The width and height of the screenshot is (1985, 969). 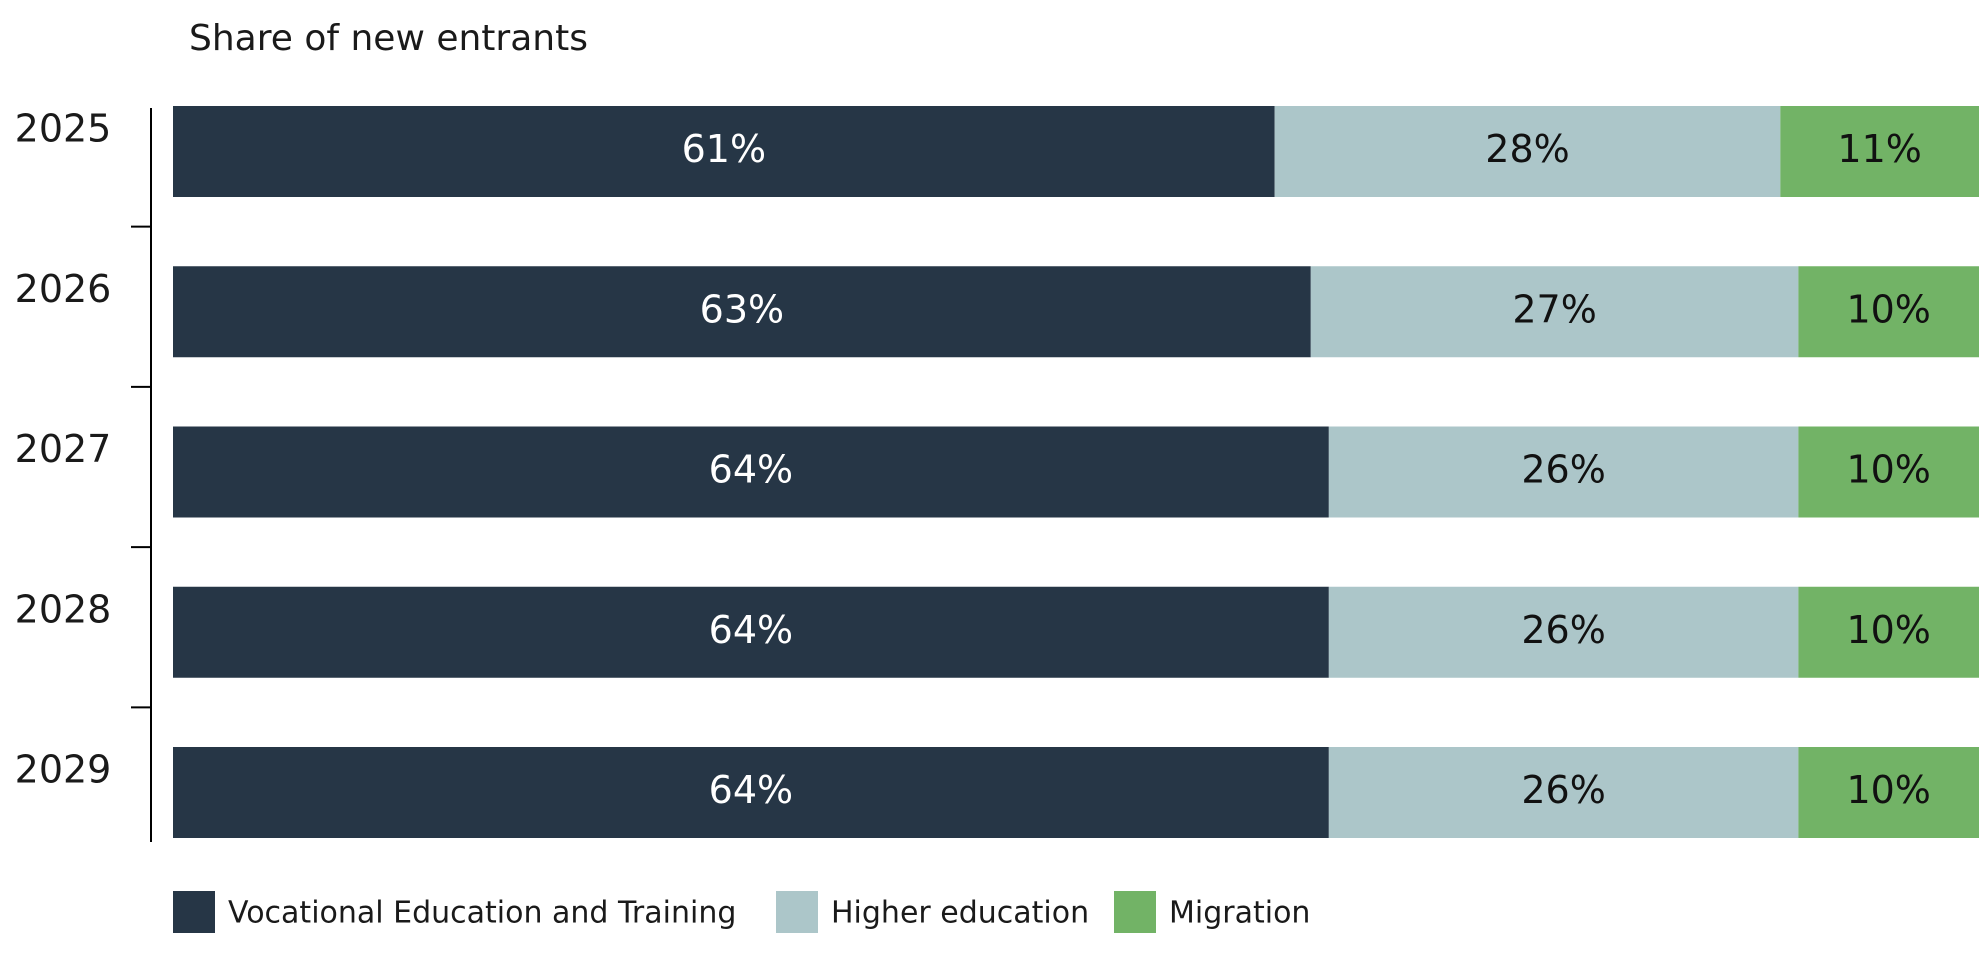 What do you see at coordinates (388, 38) in the screenshot?
I see `chart-title: Share of new entrants` at bounding box center [388, 38].